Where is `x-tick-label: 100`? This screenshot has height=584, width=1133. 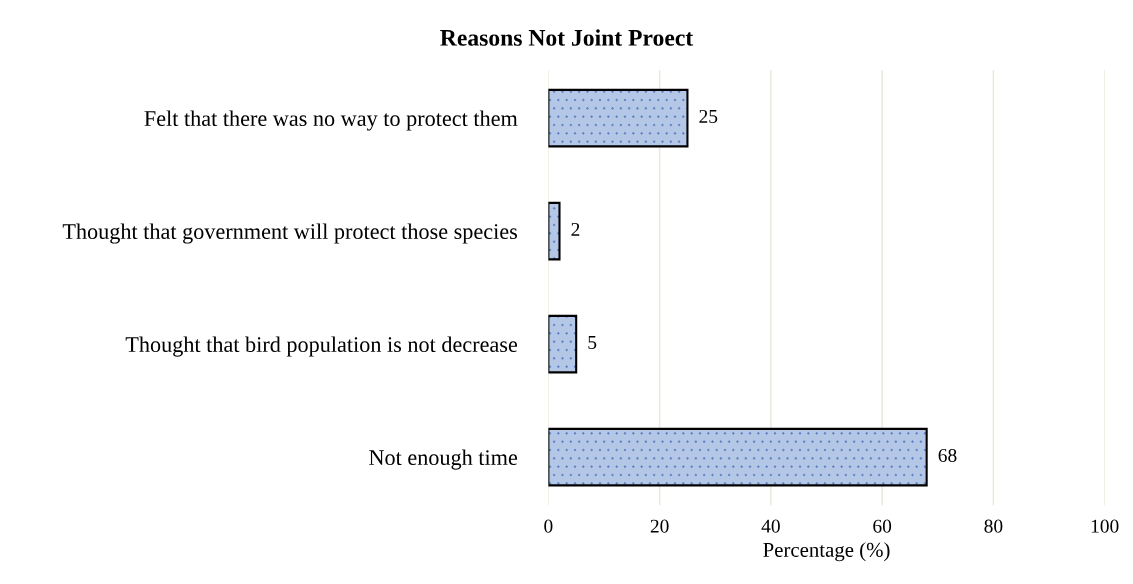 x-tick-label: 100 is located at coordinates (1105, 526).